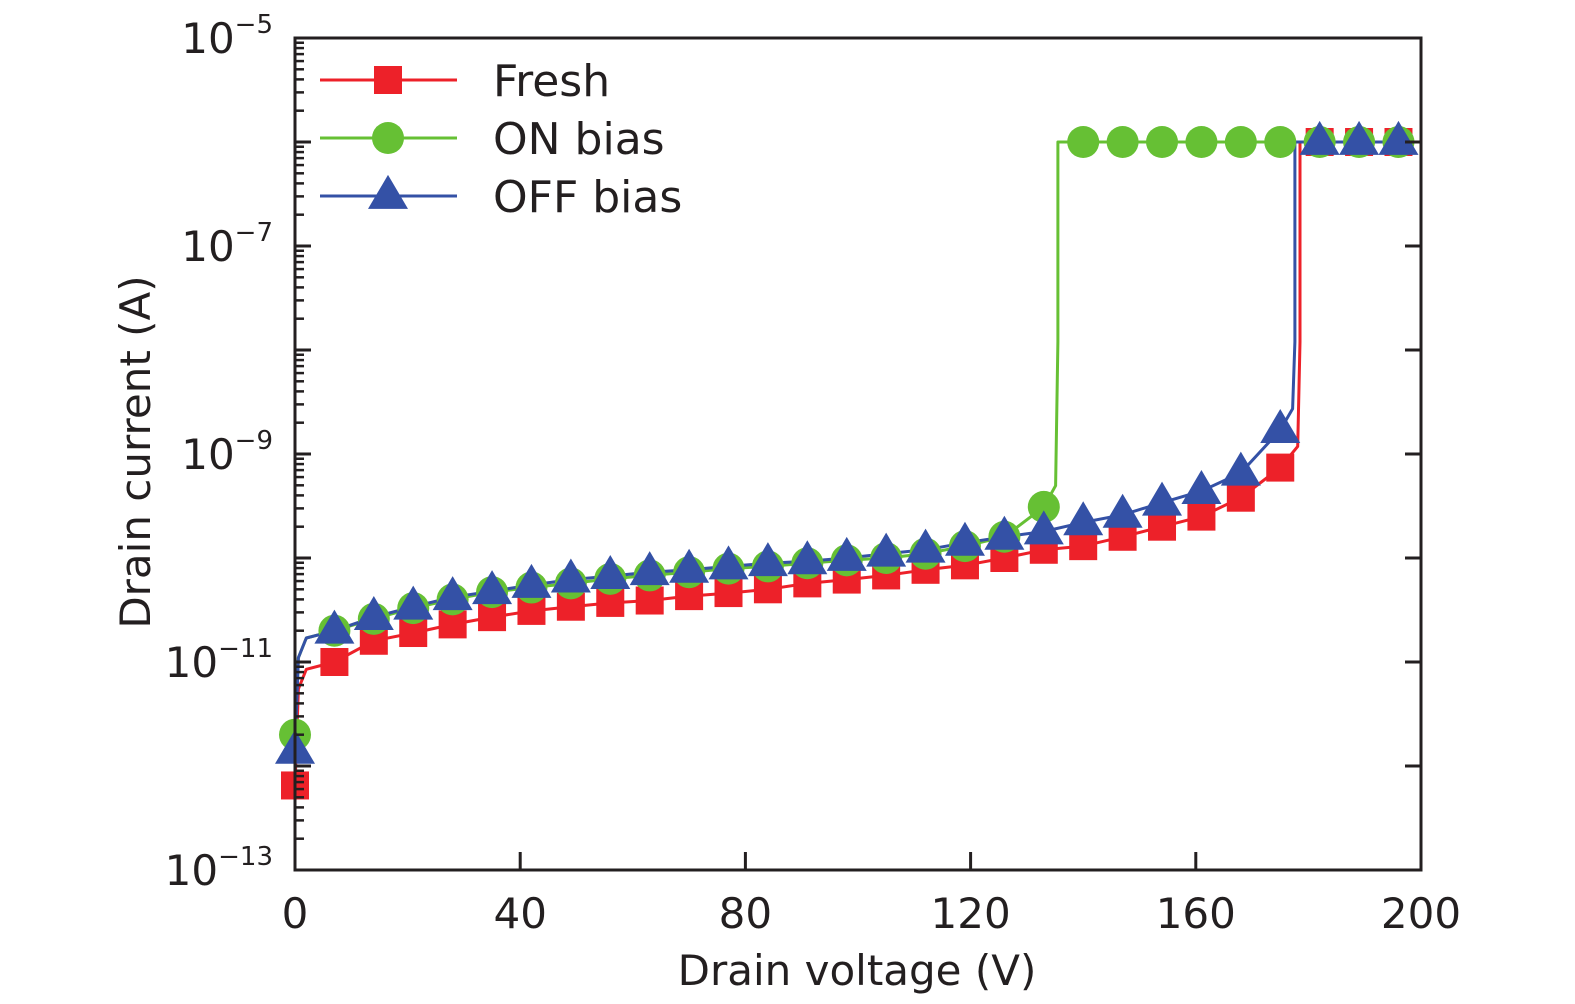 The height and width of the screenshot is (1004, 1575). What do you see at coordinates (219, 660) in the screenshot?
I see `y-tick-label: 10⁻¹¹` at bounding box center [219, 660].